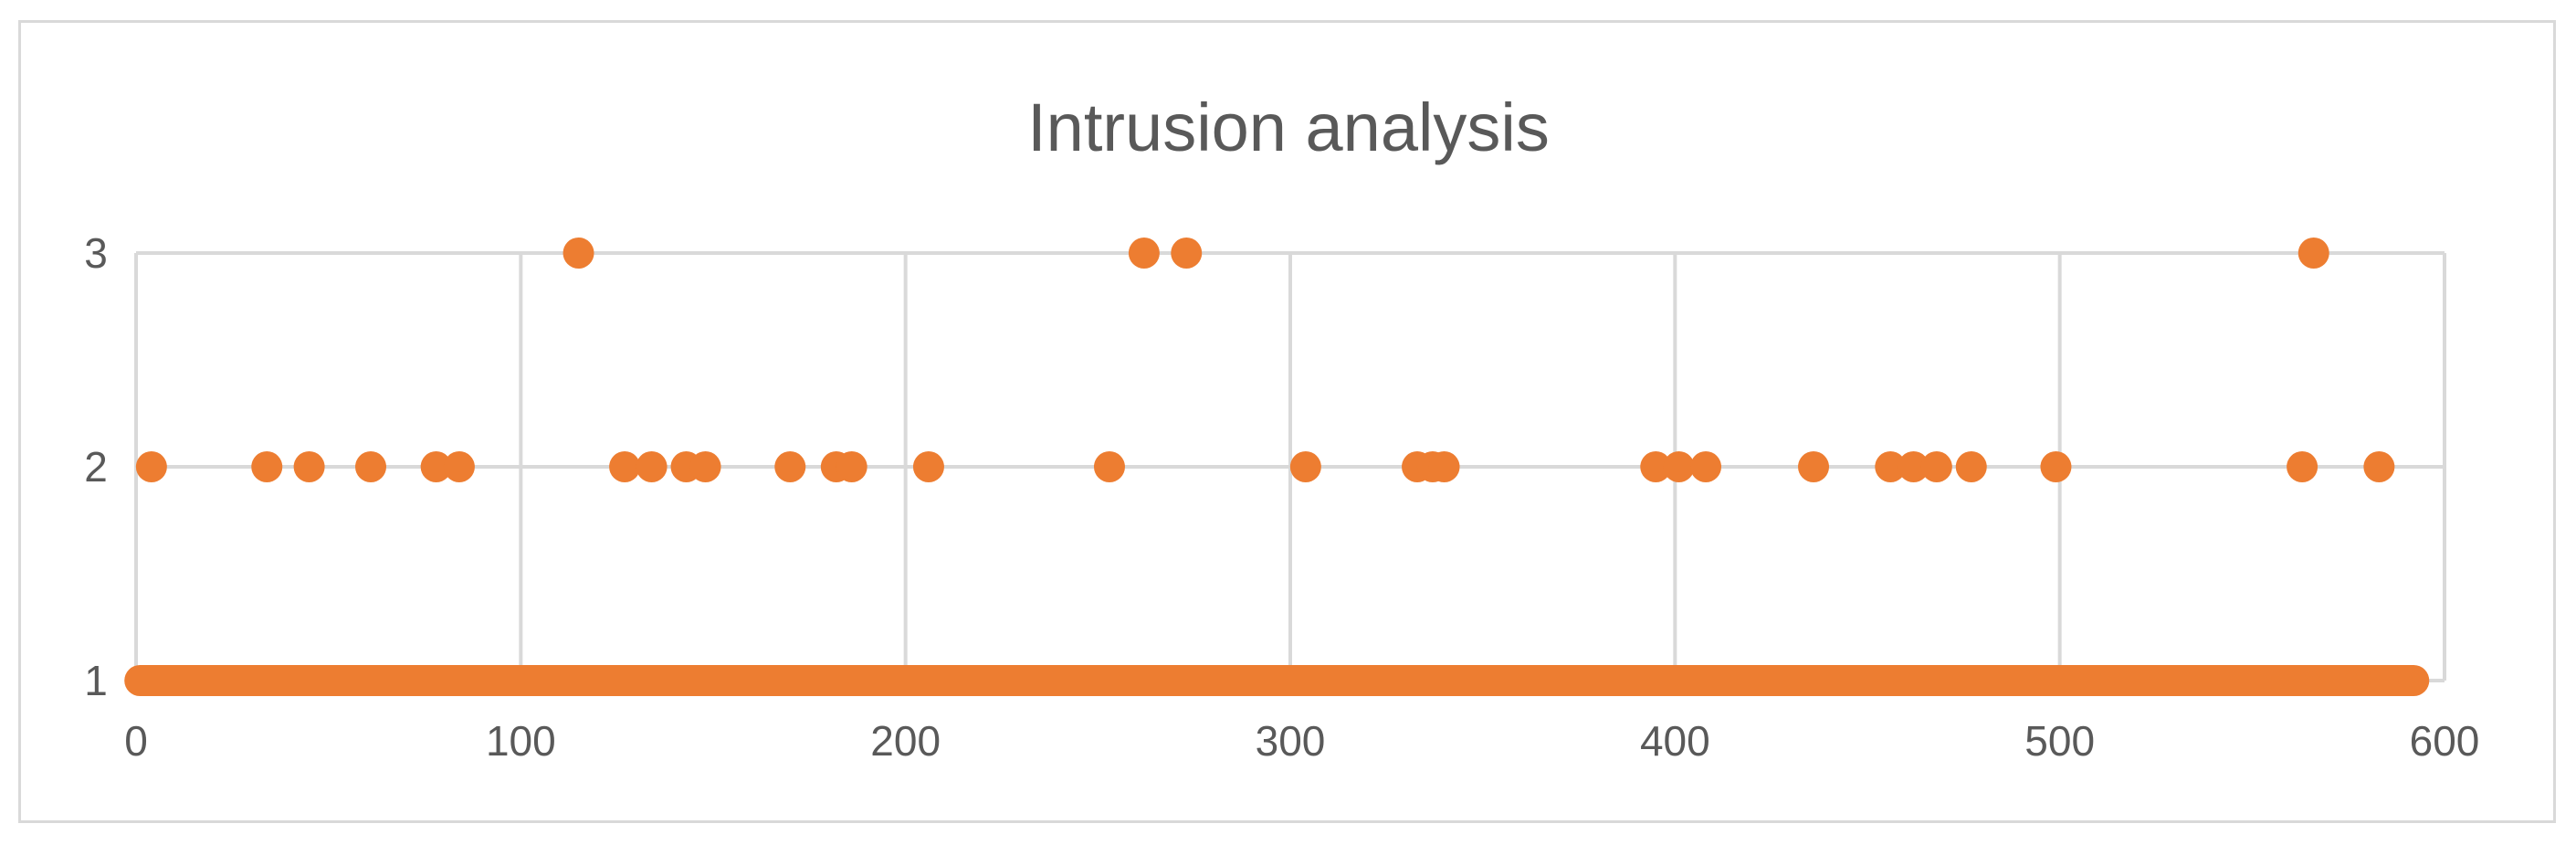 The height and width of the screenshot is (845, 2576). What do you see at coordinates (136, 741) in the screenshot?
I see `x-tick-label: 0` at bounding box center [136, 741].